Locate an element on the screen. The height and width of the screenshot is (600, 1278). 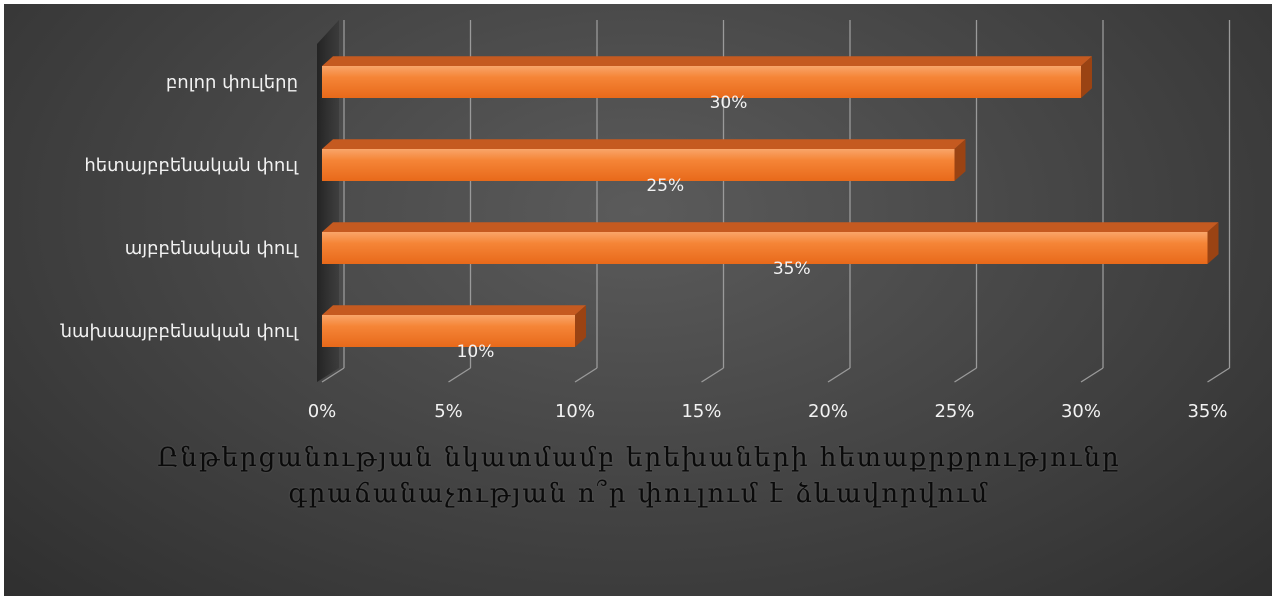
x-tick-label: 20% is located at coordinates (828, 411).